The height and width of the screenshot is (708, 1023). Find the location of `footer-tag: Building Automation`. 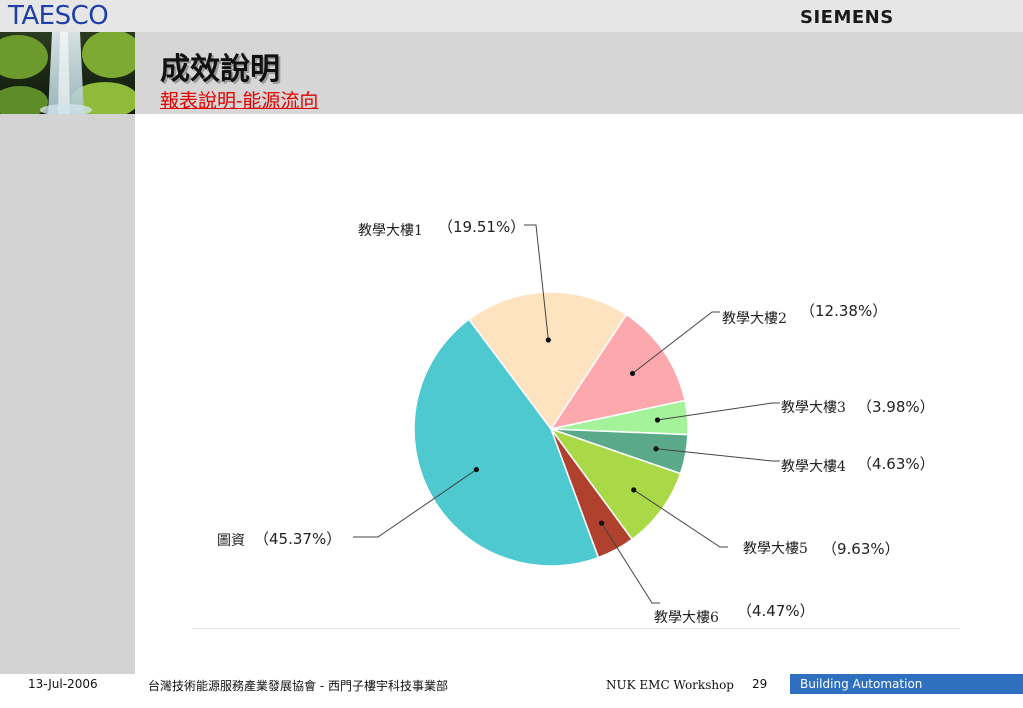

footer-tag: Building Automation is located at coordinates (906, 684).